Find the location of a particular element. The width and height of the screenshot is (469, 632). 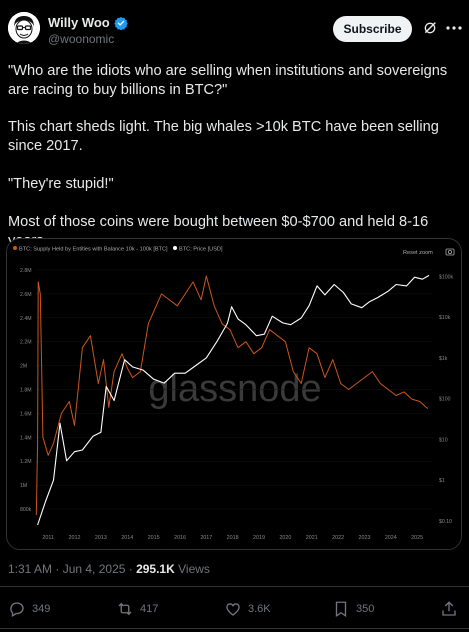

x-tick-label: 2015 is located at coordinates (154, 538).